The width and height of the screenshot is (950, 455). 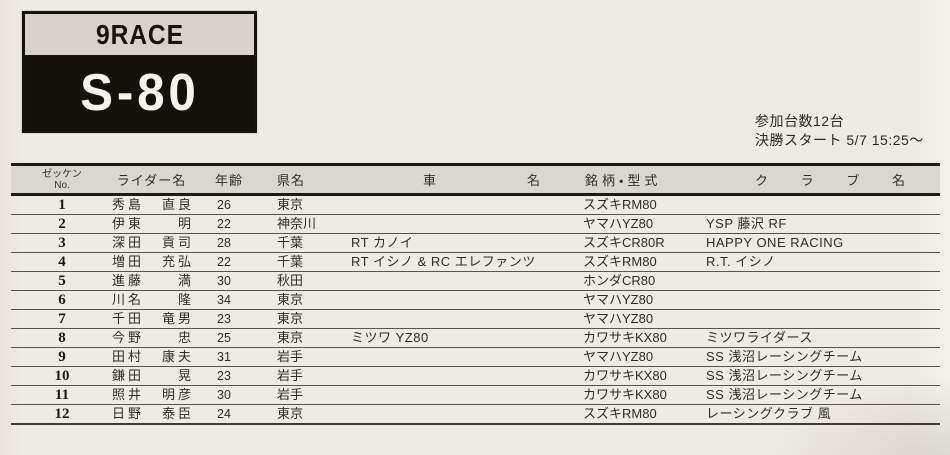 What do you see at coordinates (177, 318) in the screenshot?
I see `rider-given-name: 竜男` at bounding box center [177, 318].